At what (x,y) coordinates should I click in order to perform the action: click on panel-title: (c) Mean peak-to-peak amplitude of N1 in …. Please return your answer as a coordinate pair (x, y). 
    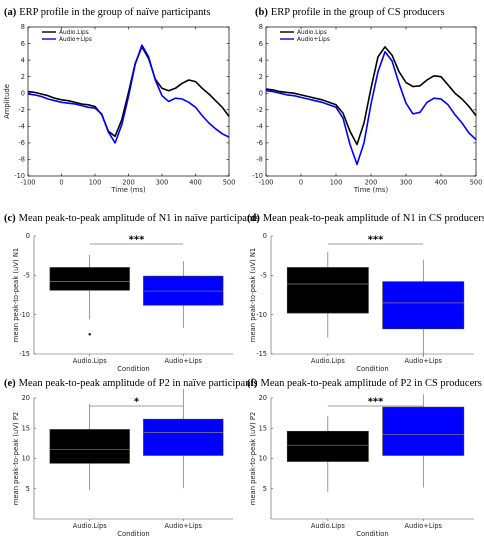
    Looking at the image, I should click on (131, 218).